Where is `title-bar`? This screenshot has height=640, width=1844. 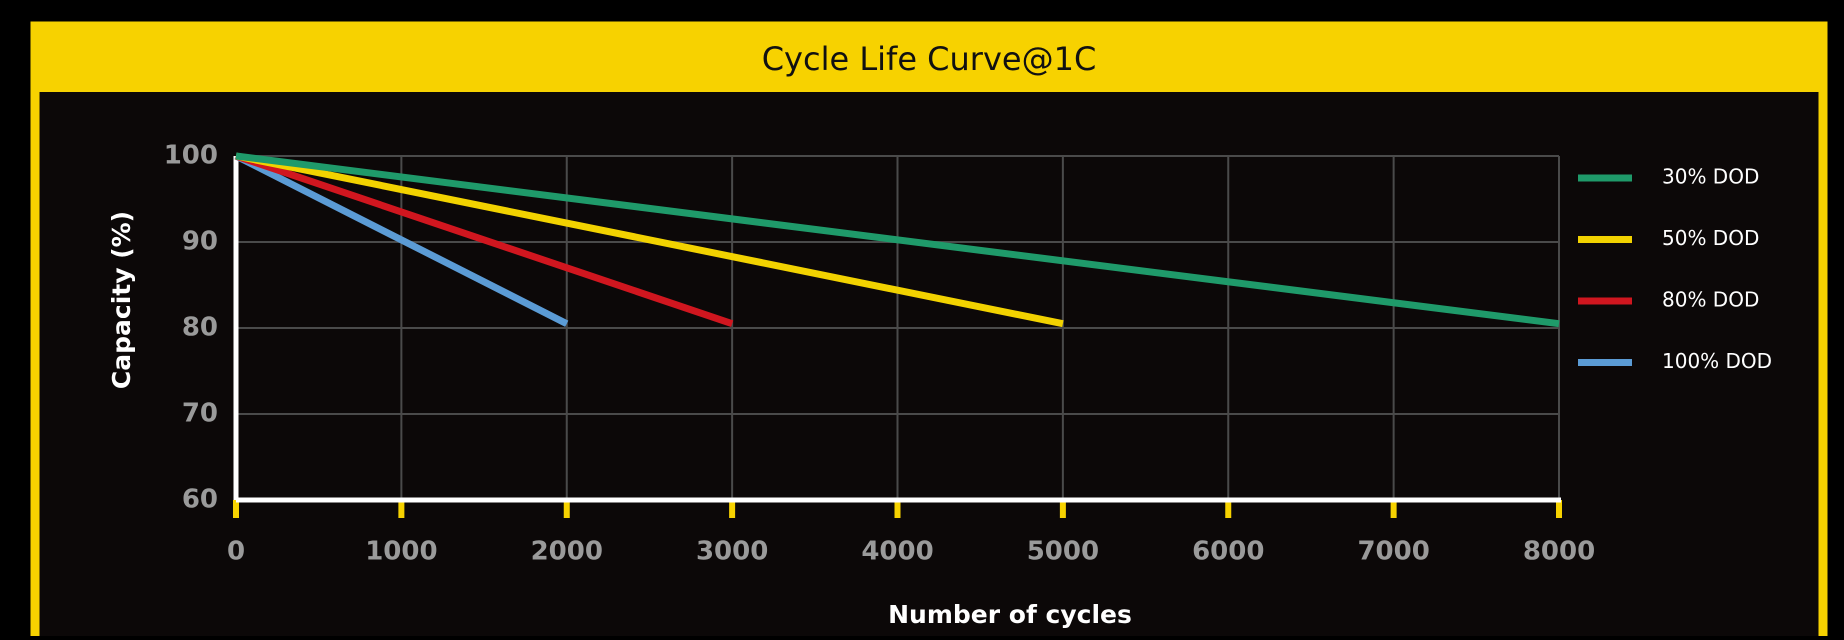
title-bar is located at coordinates (929, 59).